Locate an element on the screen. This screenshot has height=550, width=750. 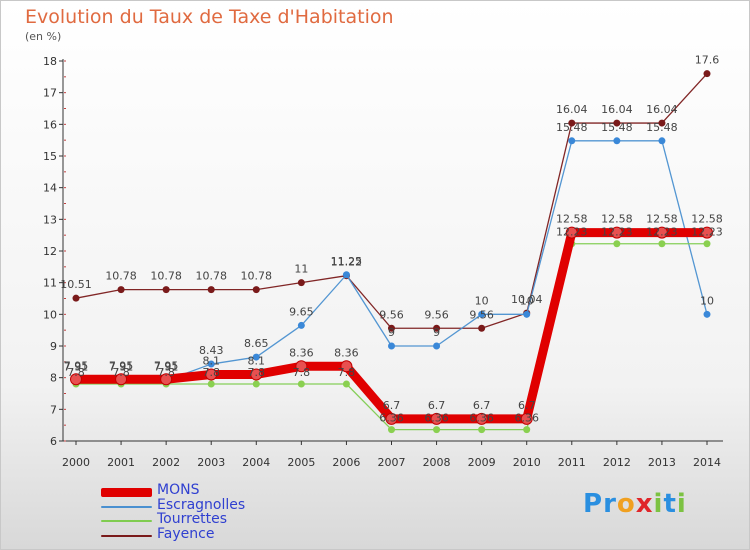
x-tick-label: 2006 is located at coordinates (346, 462).